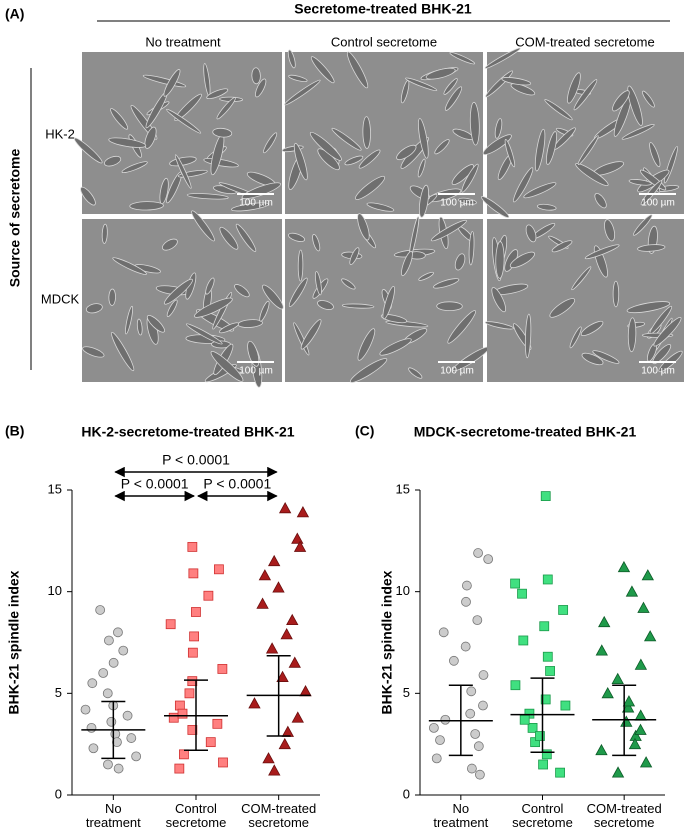 The image size is (685, 834). What do you see at coordinates (60, 133) in the screenshot?
I see `row-label: HK-2` at bounding box center [60, 133].